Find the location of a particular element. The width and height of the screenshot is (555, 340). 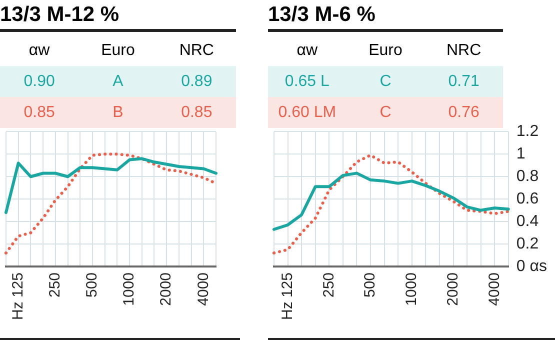

text: 0.90 is located at coordinates (39, 81).